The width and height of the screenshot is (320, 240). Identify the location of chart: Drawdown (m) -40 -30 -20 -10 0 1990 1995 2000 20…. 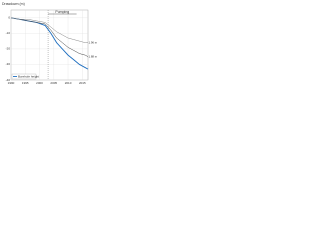
(50, 45).